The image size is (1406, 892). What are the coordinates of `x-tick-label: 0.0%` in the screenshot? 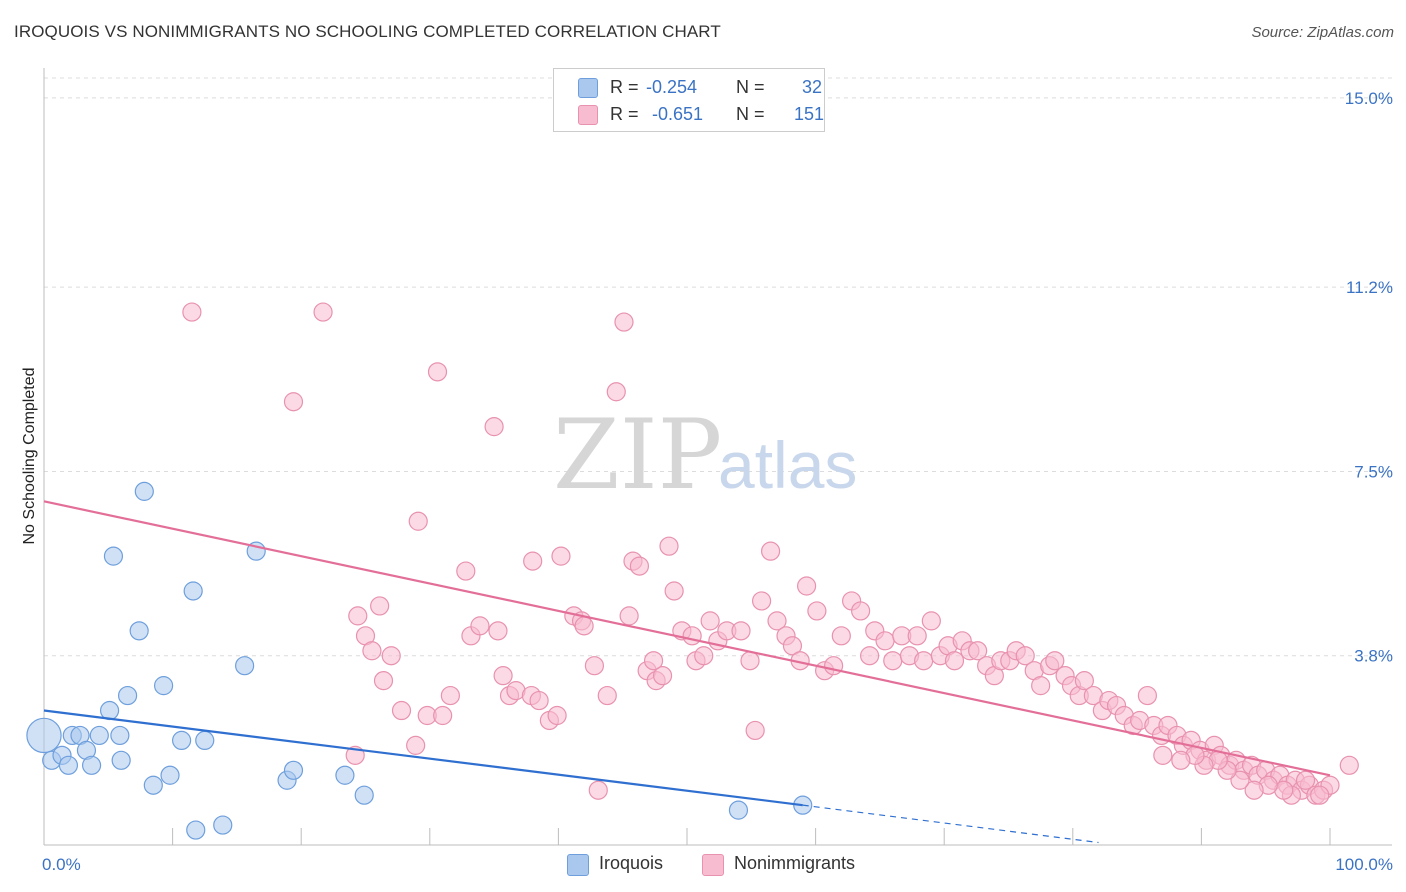 It's located at (61, 864).